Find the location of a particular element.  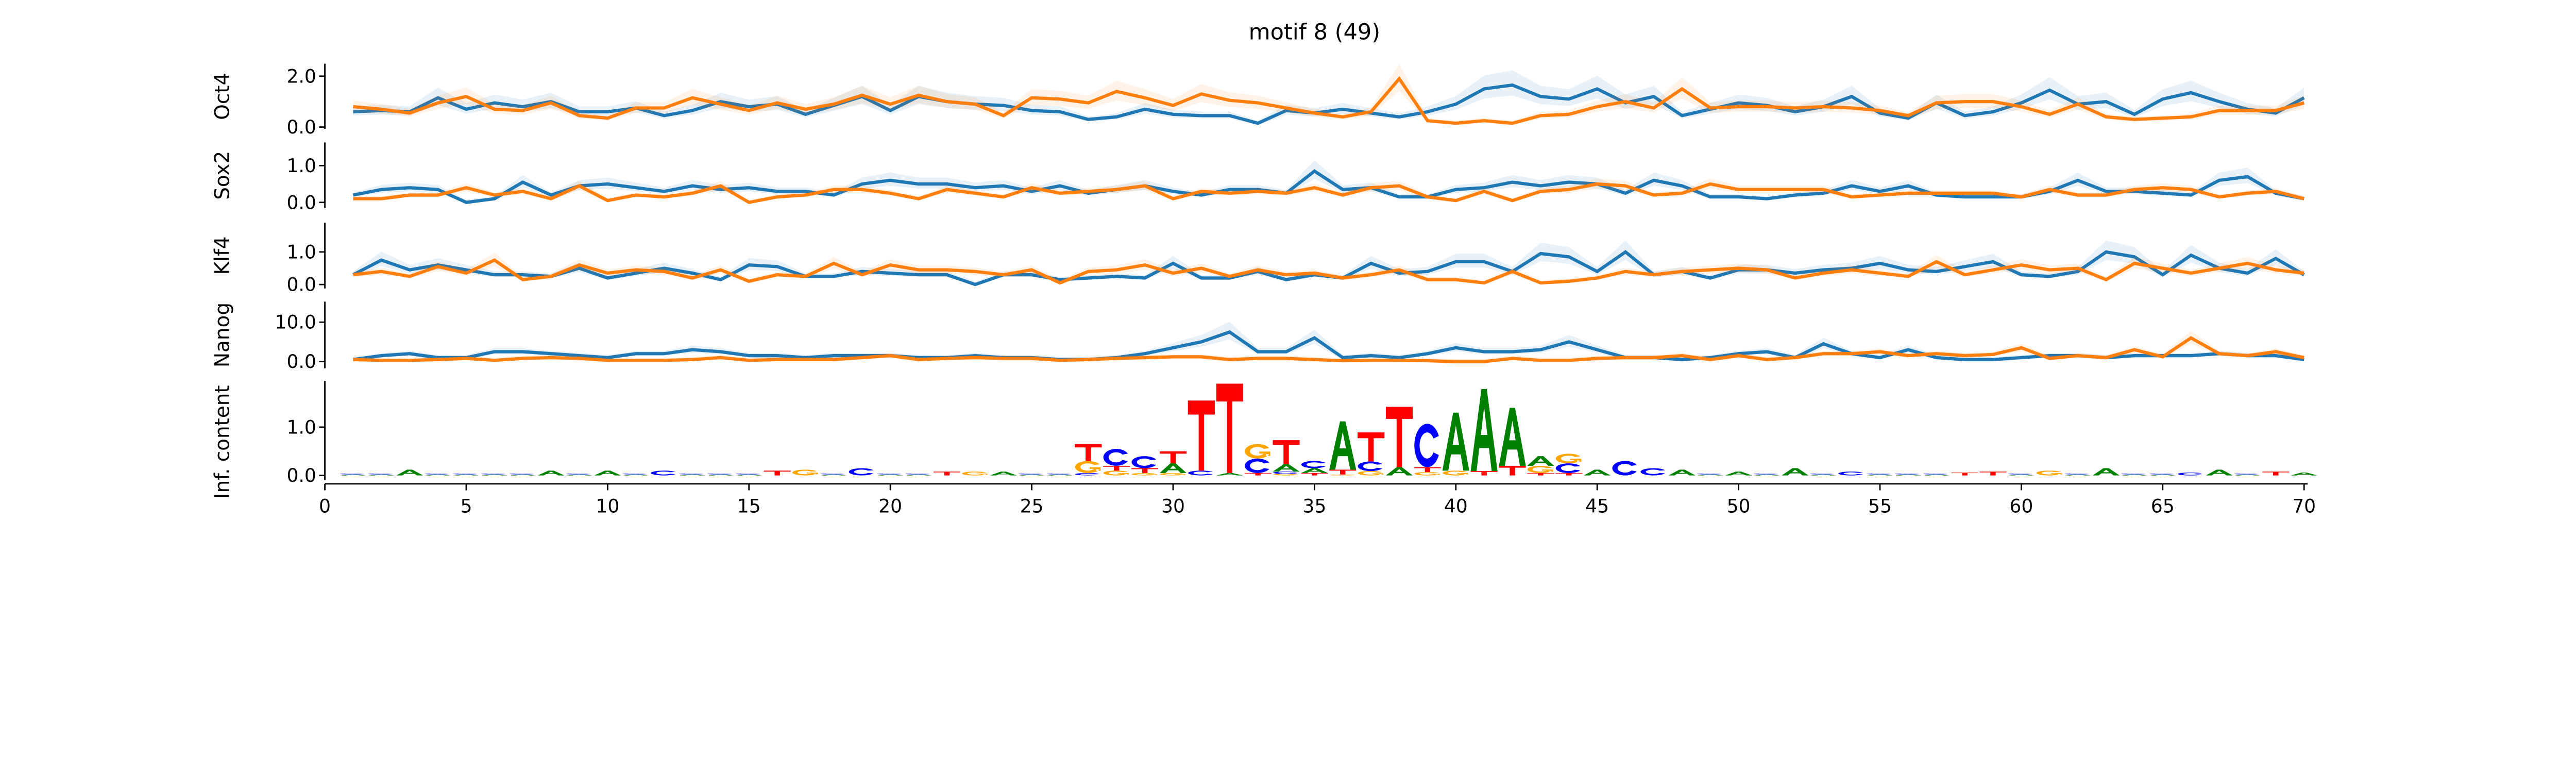

y-tick-label: 2.0 is located at coordinates (301, 76).